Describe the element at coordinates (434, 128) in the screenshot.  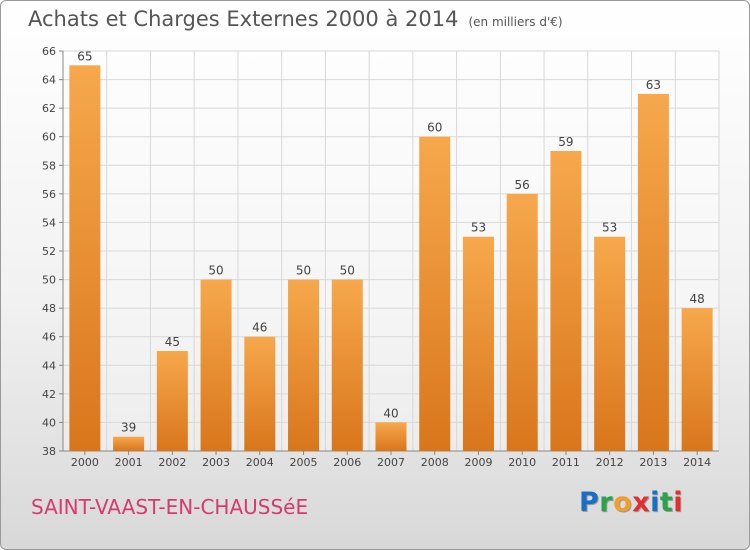
I see `data-label: 60` at that location.